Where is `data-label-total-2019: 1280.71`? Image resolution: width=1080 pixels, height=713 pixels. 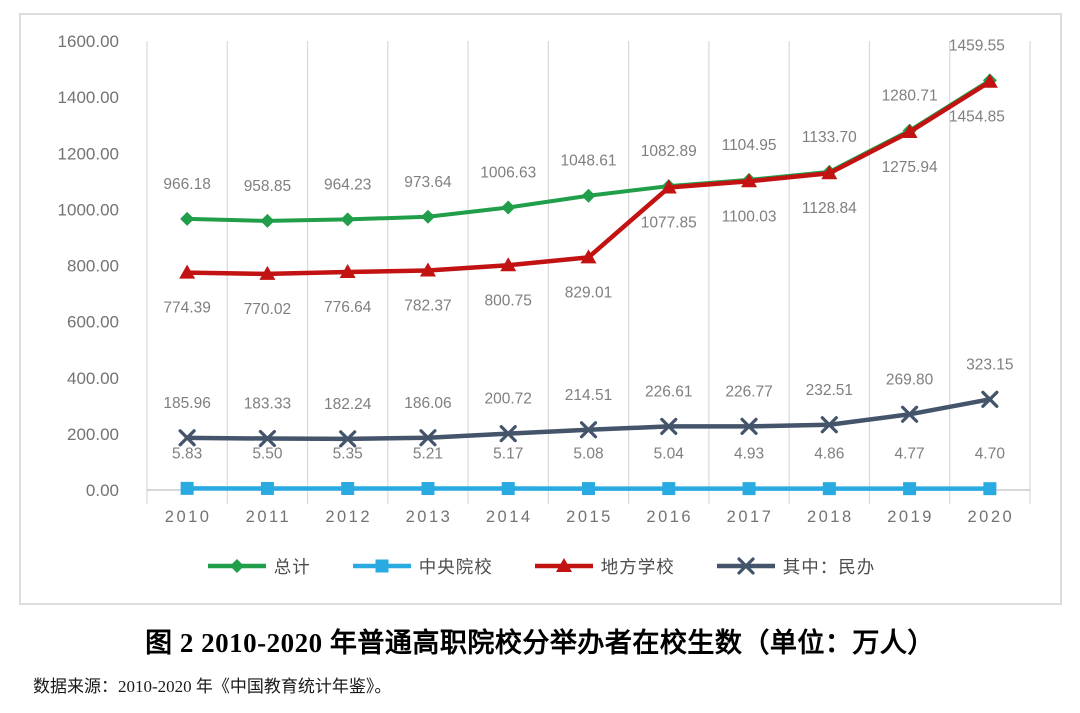
data-label-total-2019: 1280.71 is located at coordinates (910, 96).